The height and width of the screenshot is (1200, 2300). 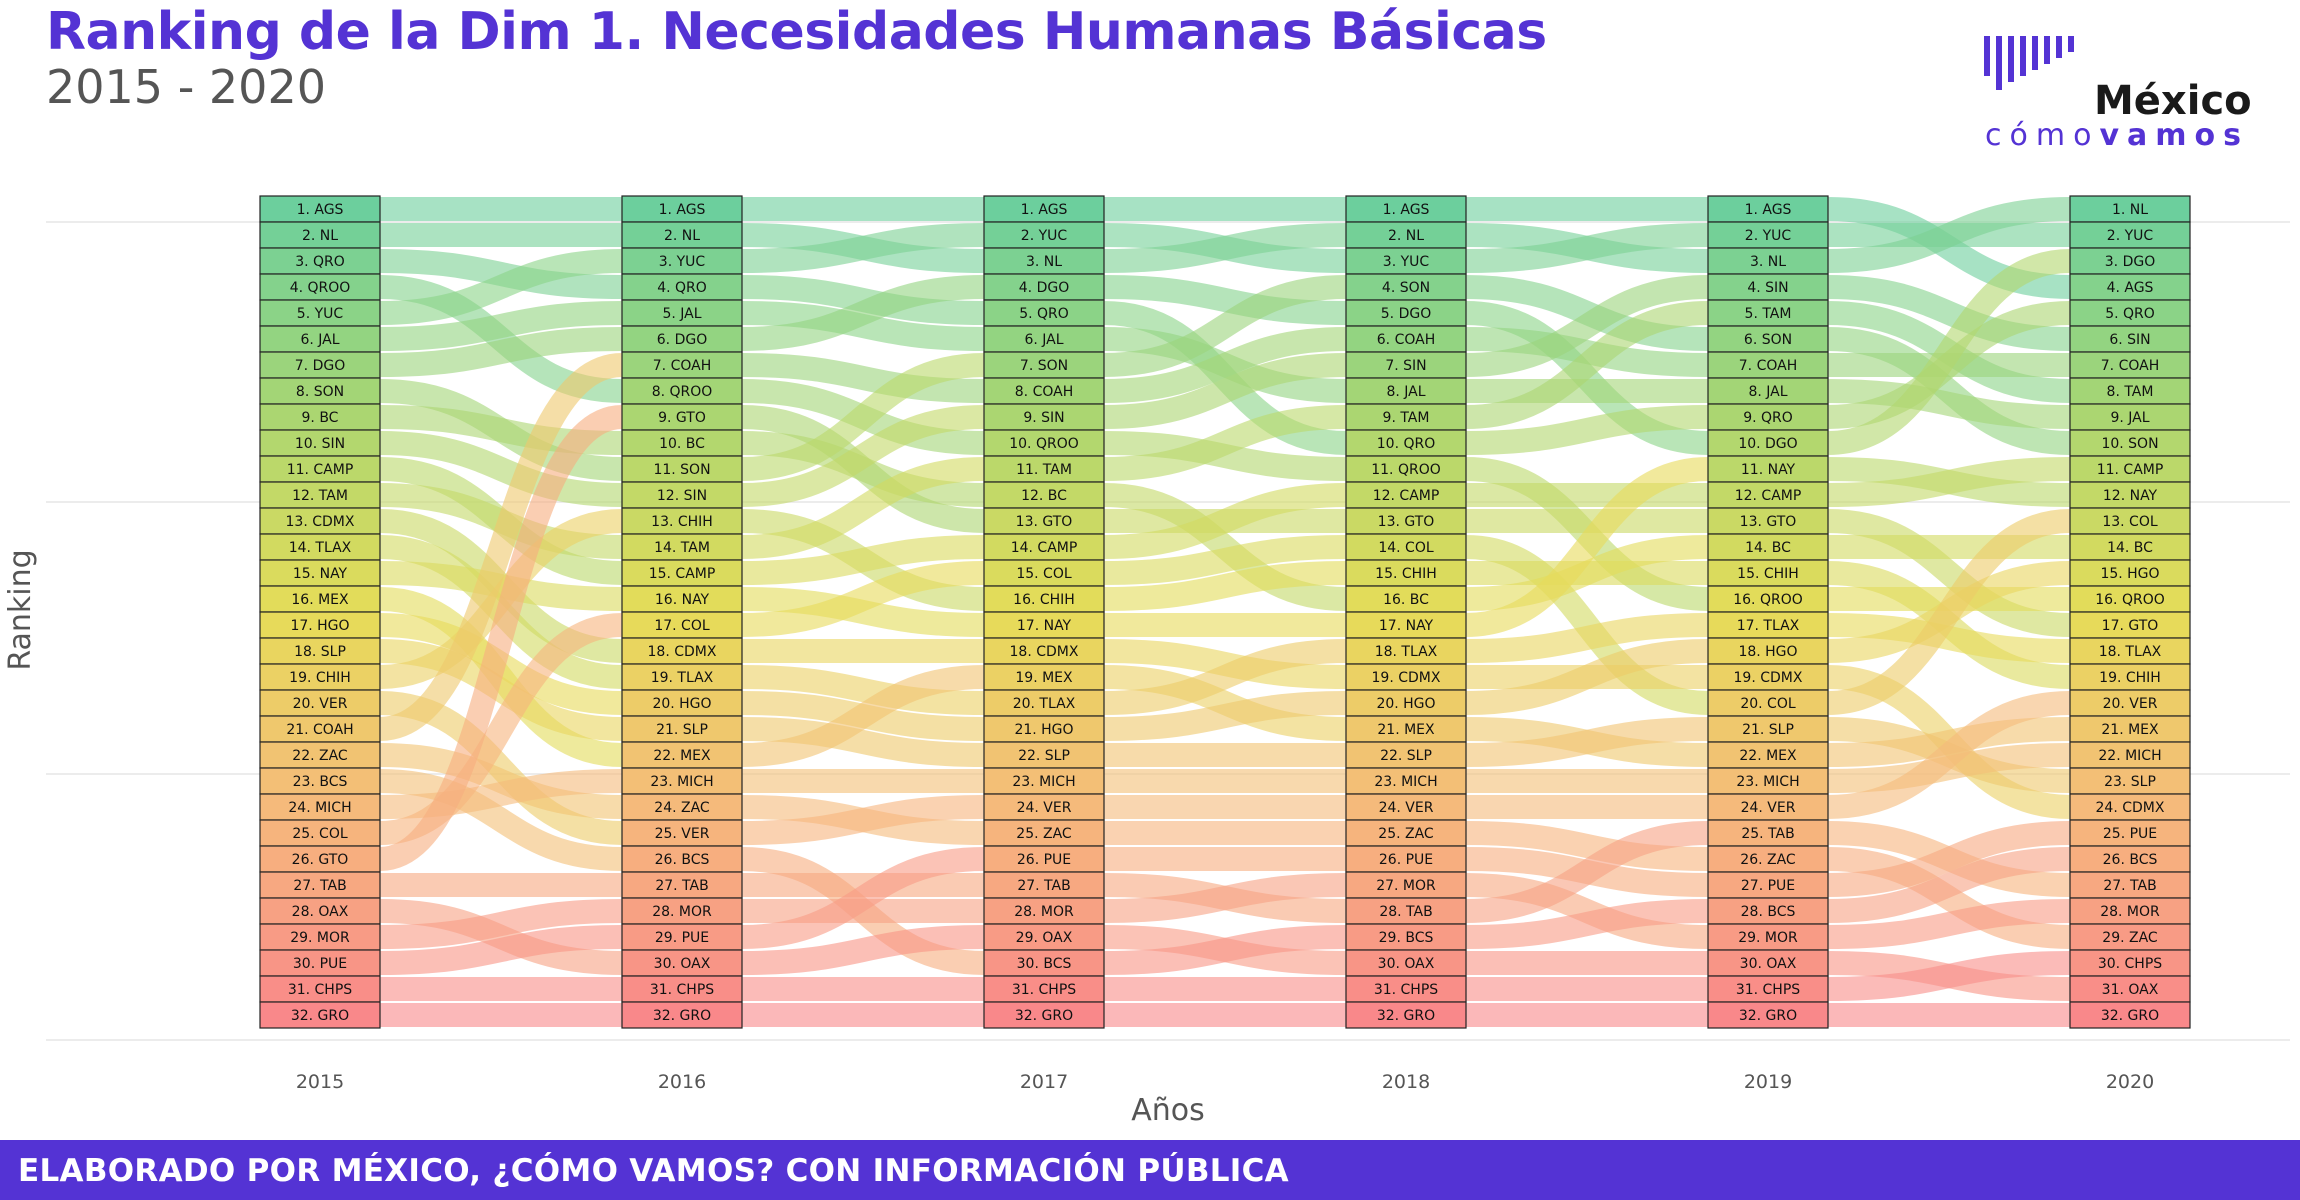 I want to click on rank-label: 12. TAM, so click(x=320, y=496).